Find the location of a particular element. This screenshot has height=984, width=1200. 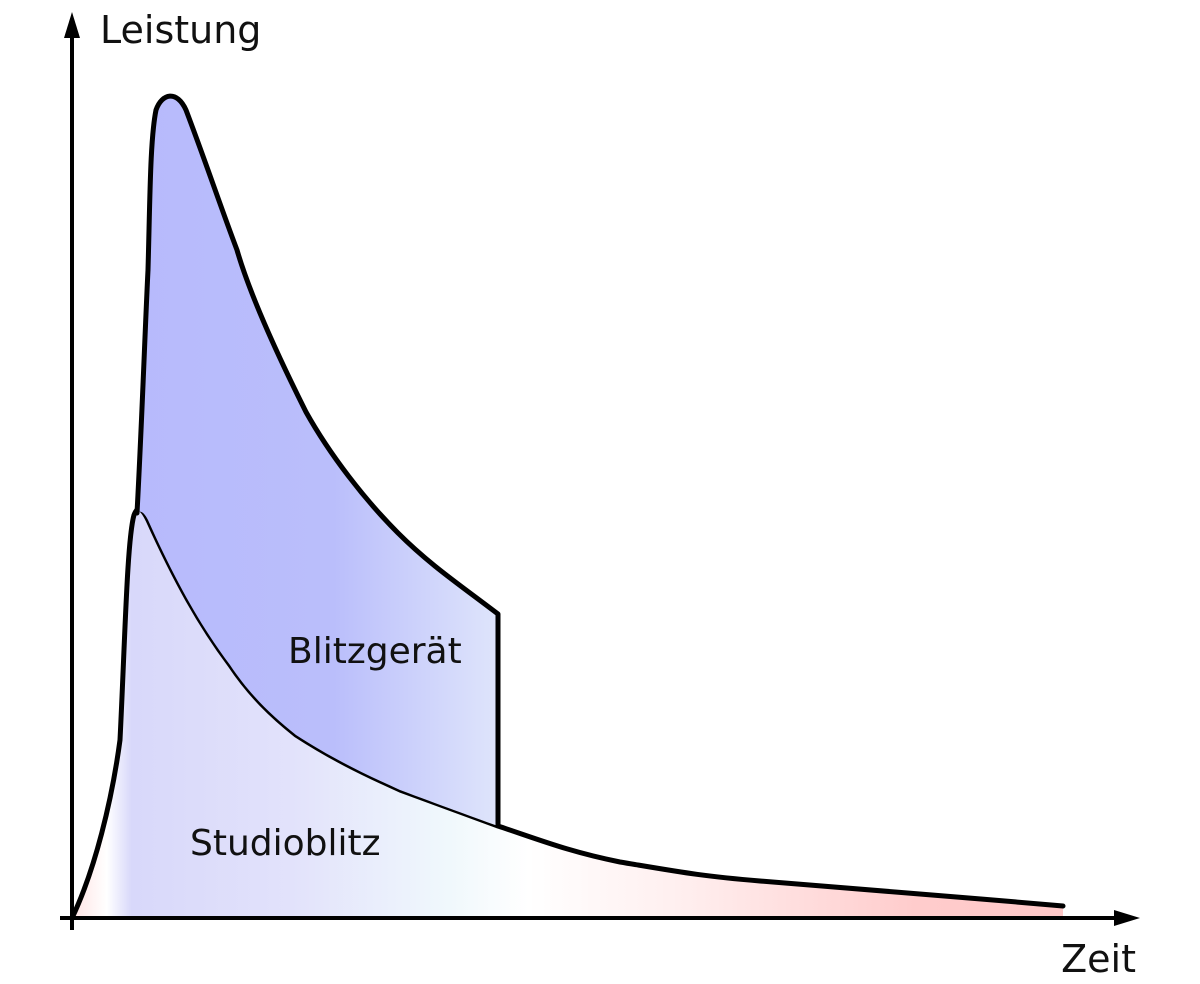

blitzgeraet-label: Blitzgerät is located at coordinates (375, 651).